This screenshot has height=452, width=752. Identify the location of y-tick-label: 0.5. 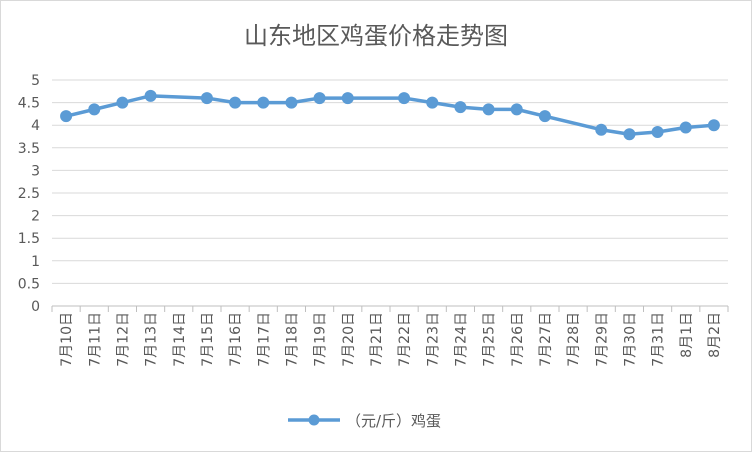
(29, 284).